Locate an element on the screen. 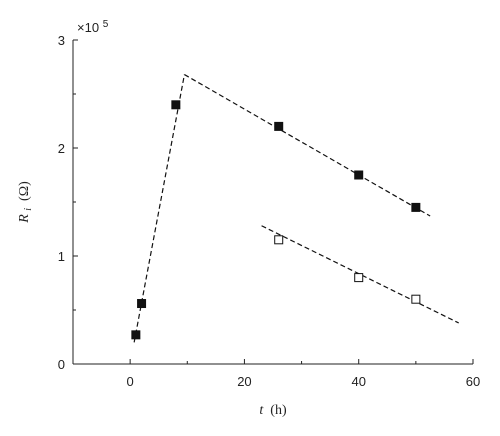 This screenshot has height=436, width=500. y-tick-label: 1 is located at coordinates (61, 256).